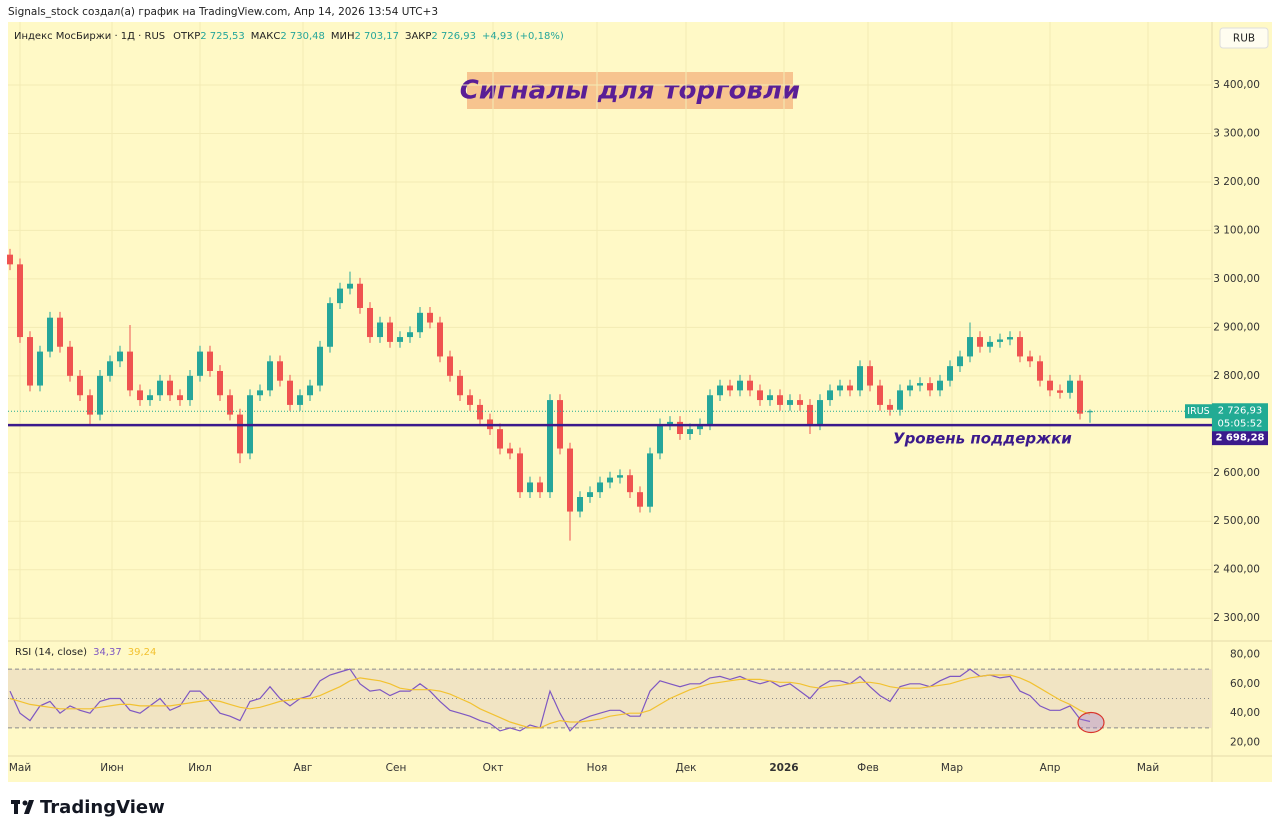 The width and height of the screenshot is (1280, 834). What do you see at coordinates (302, 36) in the screenshot?
I see `legend-value: 2 730,48` at bounding box center [302, 36].